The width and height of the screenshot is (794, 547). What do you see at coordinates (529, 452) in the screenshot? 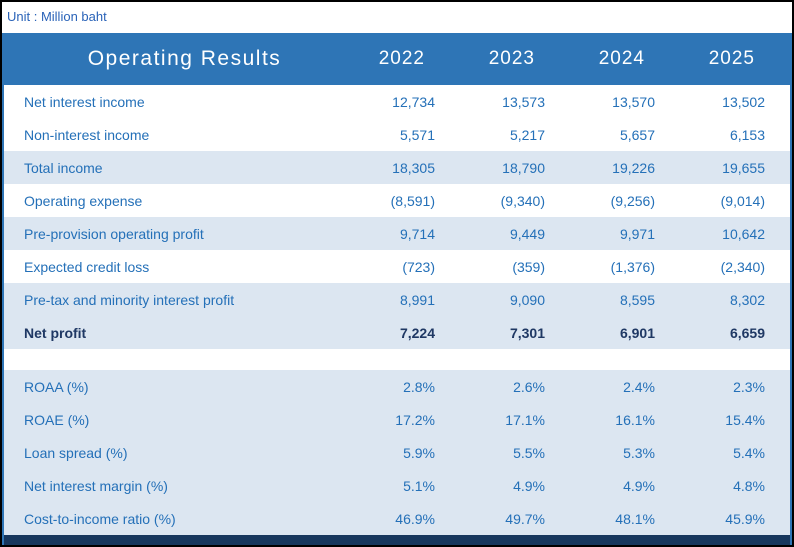
I see `cell-value: 5.5%` at bounding box center [529, 452].